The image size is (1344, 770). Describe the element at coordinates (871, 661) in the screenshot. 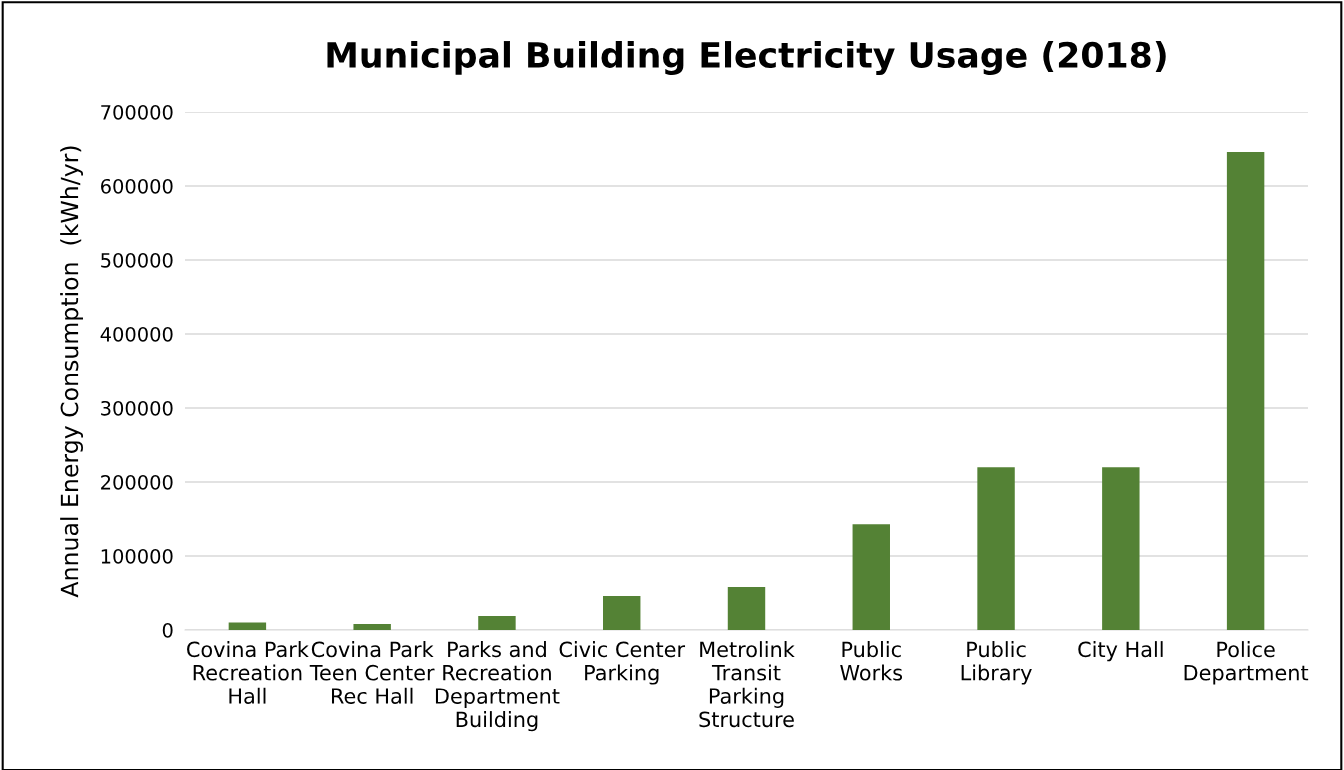

I see `x-tick-label: Public Works` at that location.